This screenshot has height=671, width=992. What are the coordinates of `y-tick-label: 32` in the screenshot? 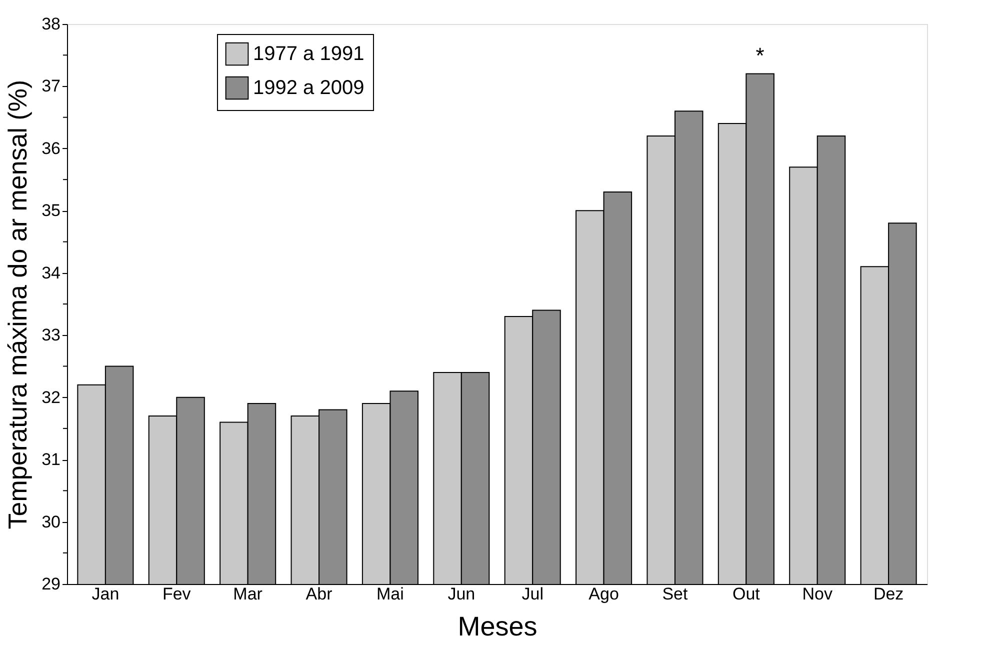 It's located at (51, 397).